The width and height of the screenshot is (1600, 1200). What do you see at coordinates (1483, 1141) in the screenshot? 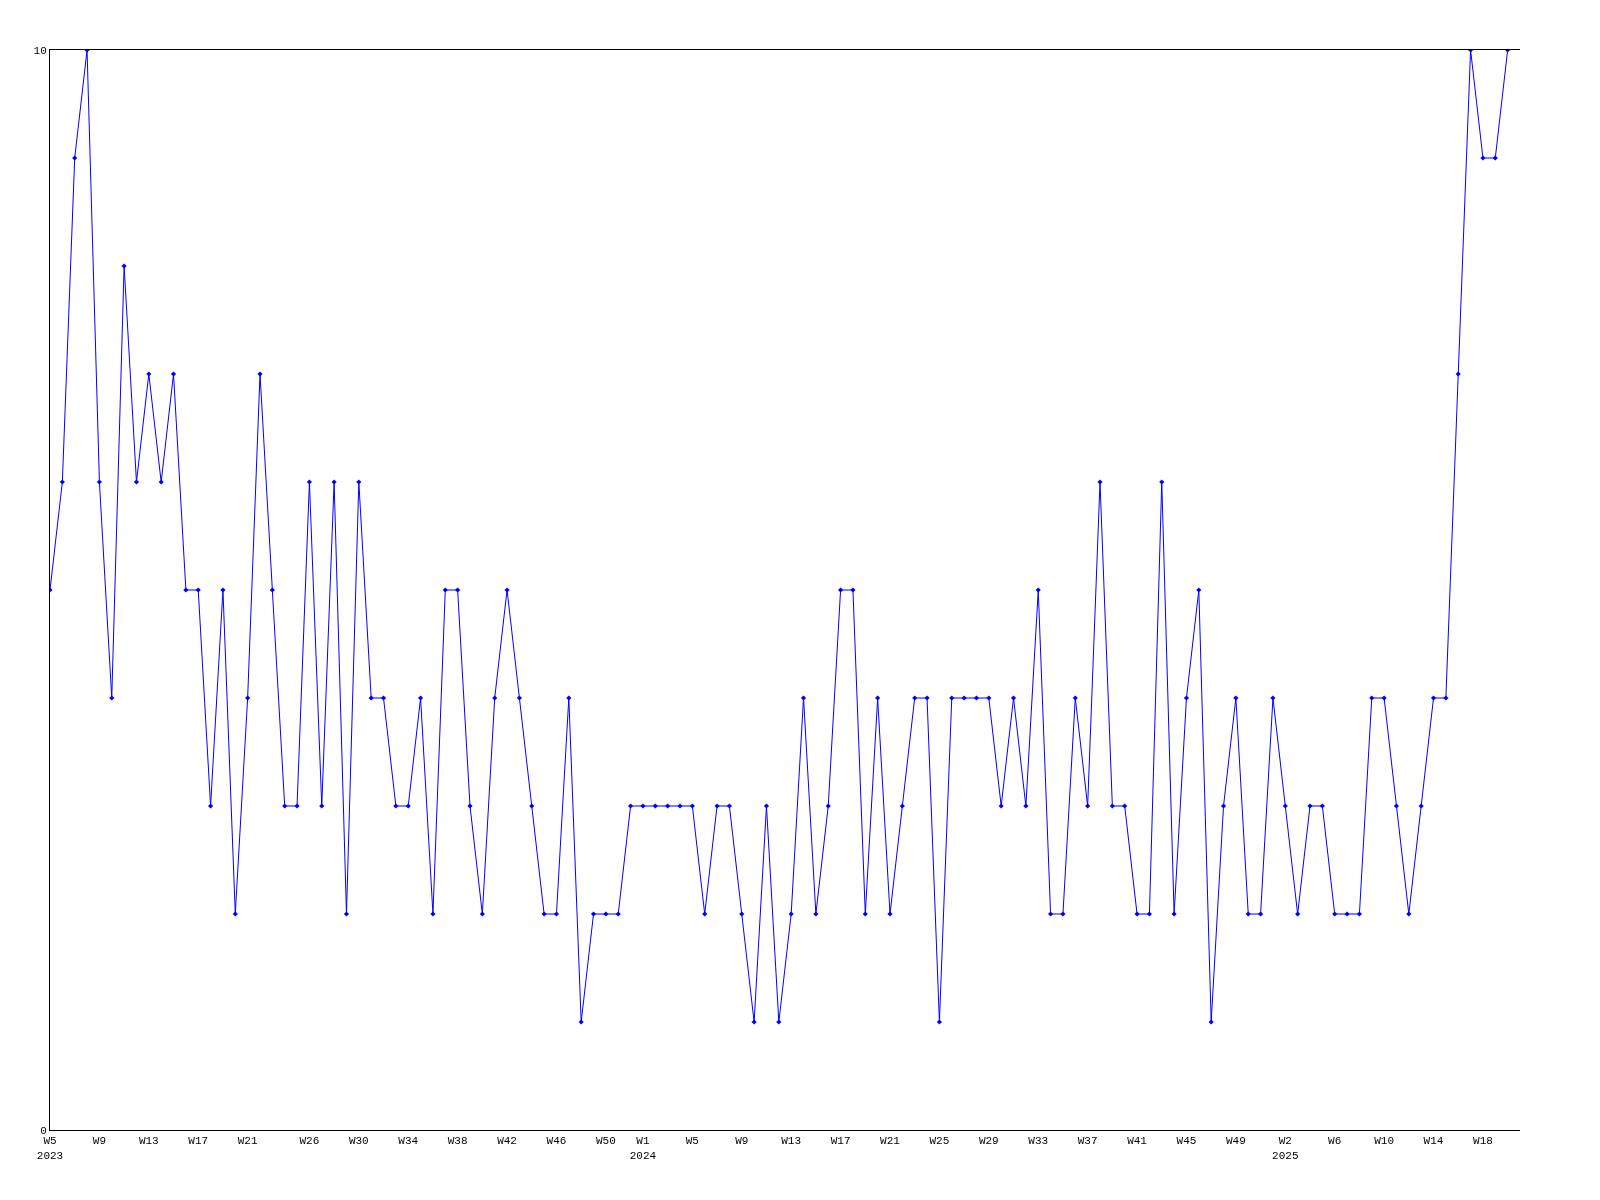
I see `x-tick-label: W18` at bounding box center [1483, 1141].